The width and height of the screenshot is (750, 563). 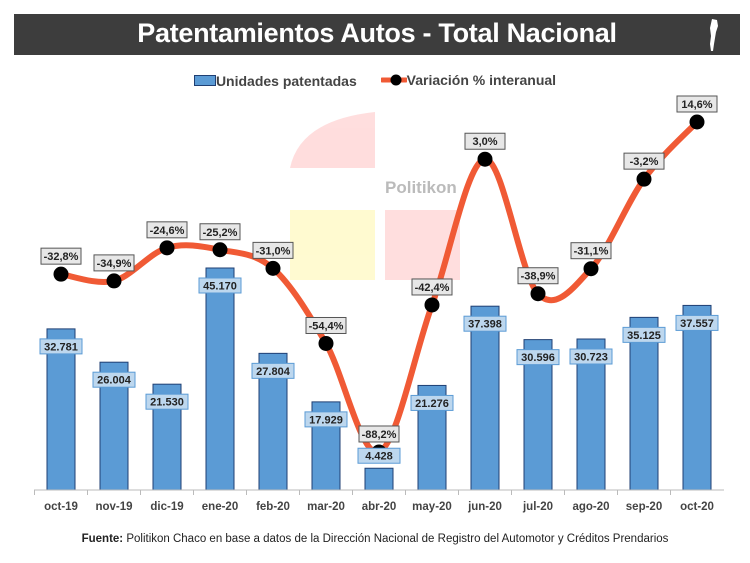 I want to click on line-value-label: -54,4%, so click(x=326, y=326).